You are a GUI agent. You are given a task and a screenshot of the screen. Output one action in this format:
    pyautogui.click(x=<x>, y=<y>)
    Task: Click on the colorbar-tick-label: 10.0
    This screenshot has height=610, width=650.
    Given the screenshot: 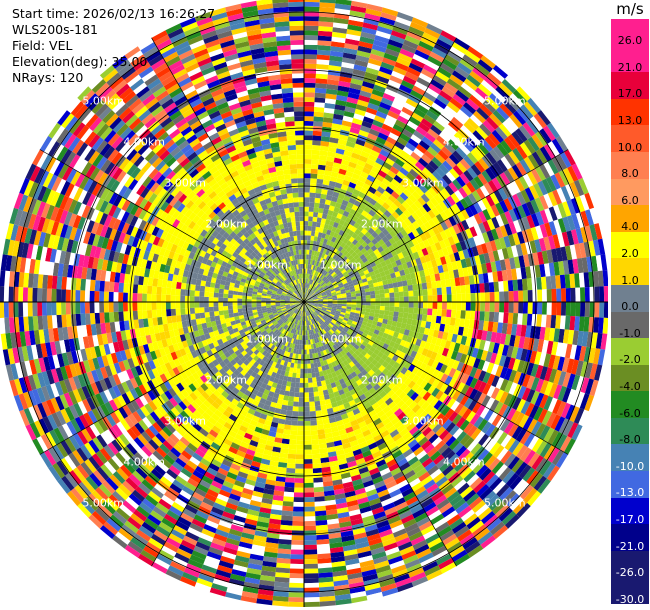 What is the action you would take?
    pyautogui.click(x=630, y=147)
    